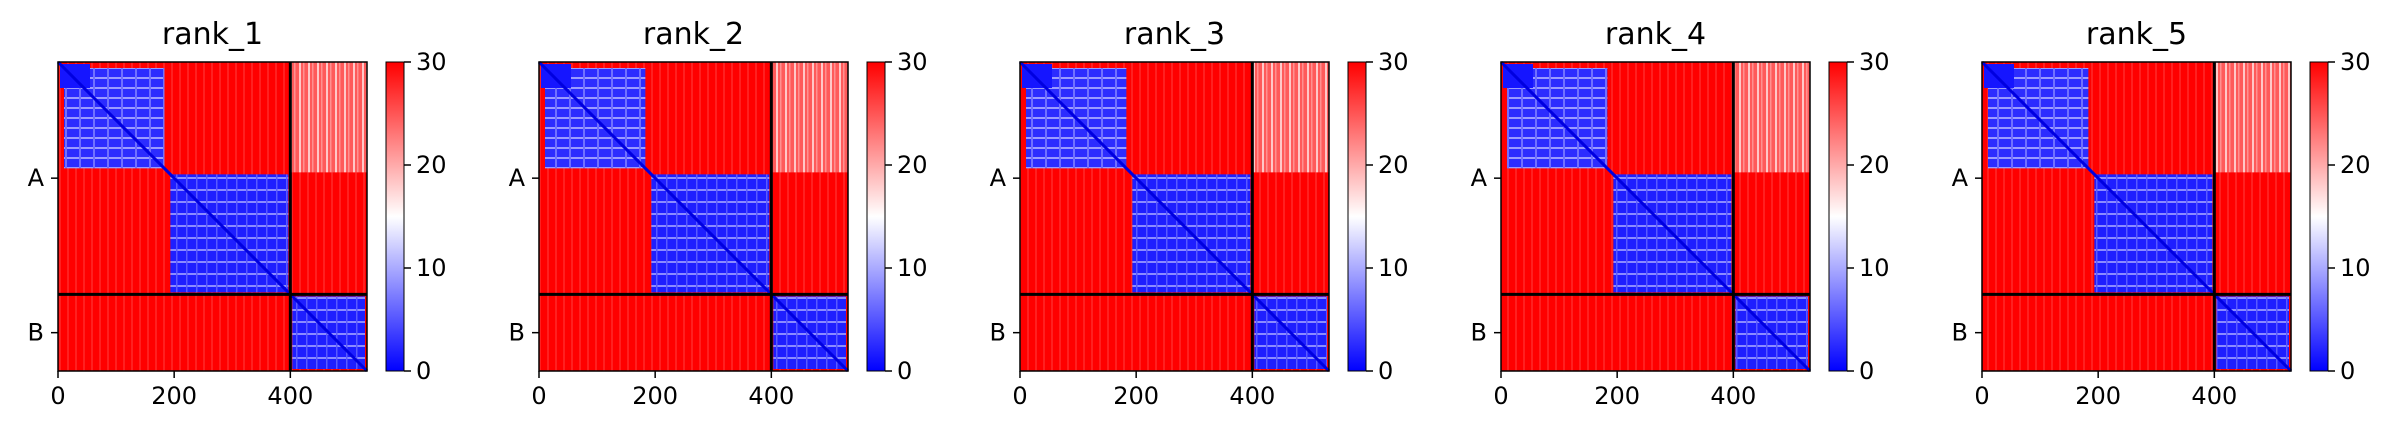  What do you see at coordinates (693, 34) in the screenshot?
I see `panel-title: rank_2` at bounding box center [693, 34].